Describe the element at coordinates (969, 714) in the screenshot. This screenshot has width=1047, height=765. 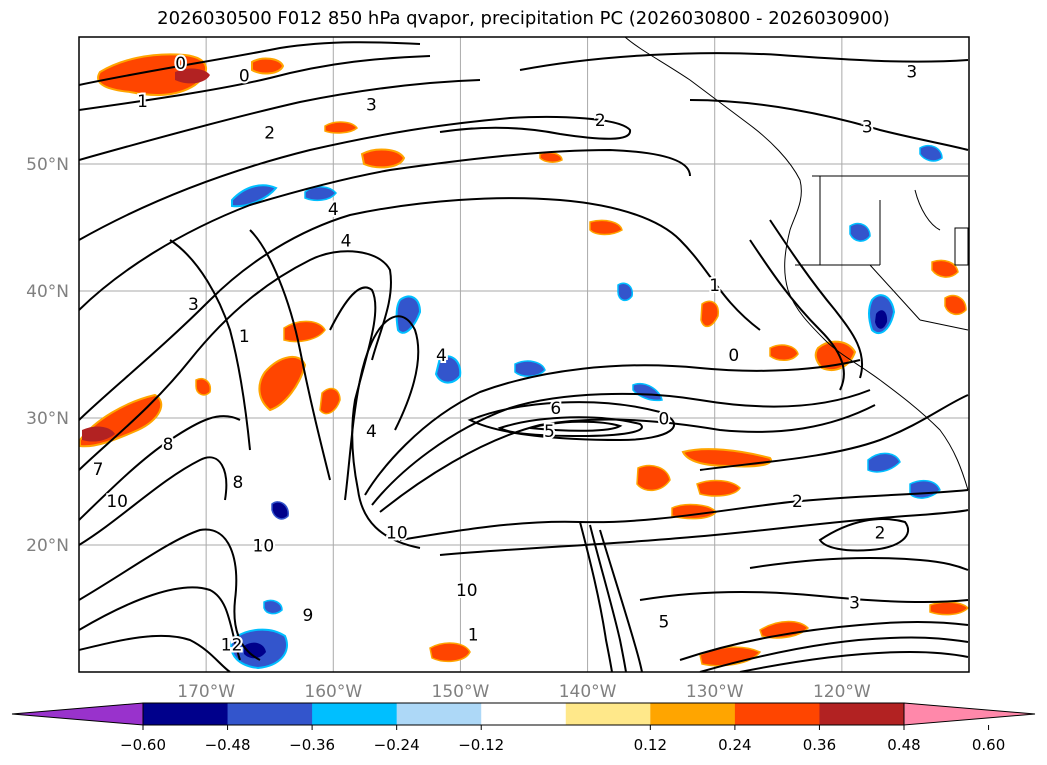
I see `colorbar-extend-max` at that location.